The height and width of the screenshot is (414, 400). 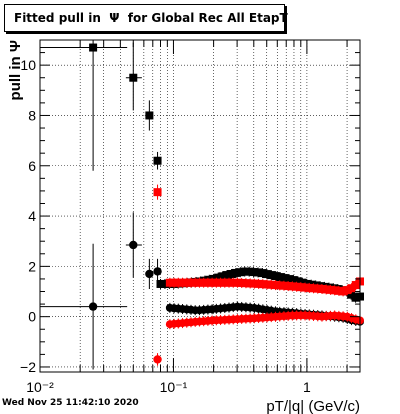 What do you see at coordinates (40, 387) in the screenshot?
I see `x-tick-label: 10⁻²` at bounding box center [40, 387].